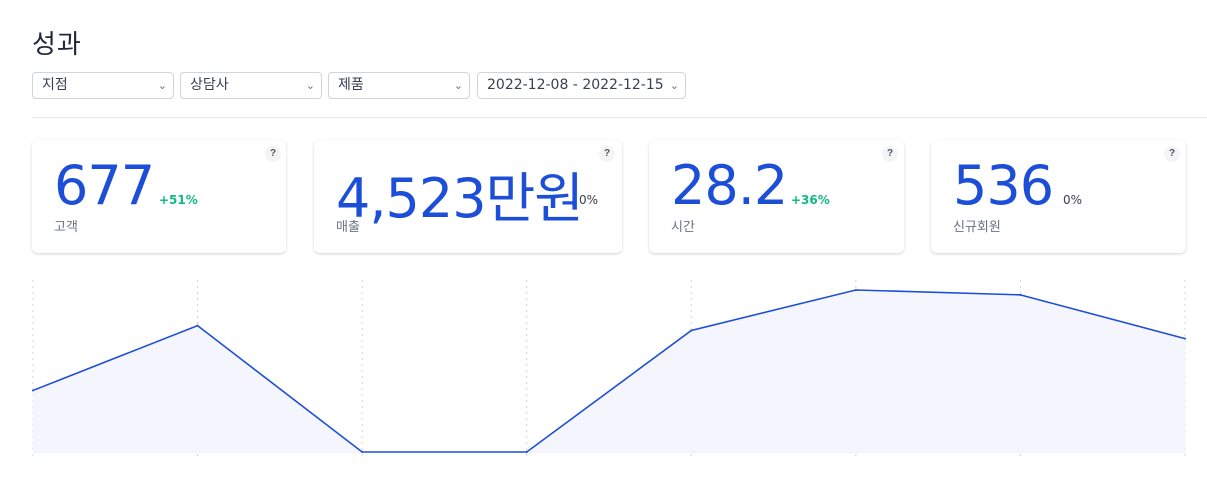 This screenshot has height=495, width=1207. Describe the element at coordinates (729, 185) in the screenshot. I see `stat-value: 28.2` at that location.